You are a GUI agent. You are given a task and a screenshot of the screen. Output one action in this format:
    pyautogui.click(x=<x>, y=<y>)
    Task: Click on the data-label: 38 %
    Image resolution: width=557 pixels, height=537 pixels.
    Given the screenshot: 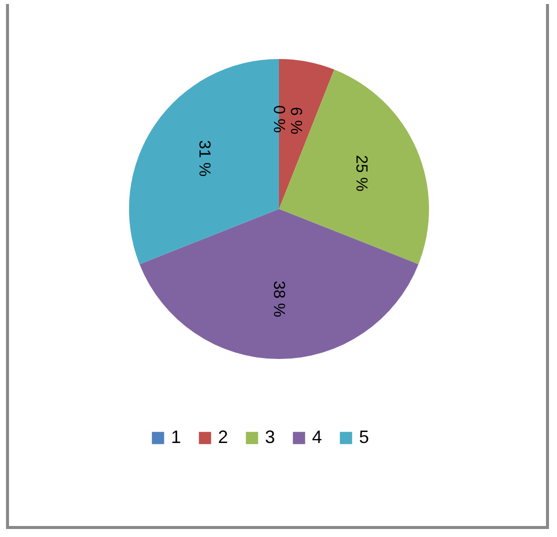 What is the action you would take?
    pyautogui.click(x=278, y=299)
    